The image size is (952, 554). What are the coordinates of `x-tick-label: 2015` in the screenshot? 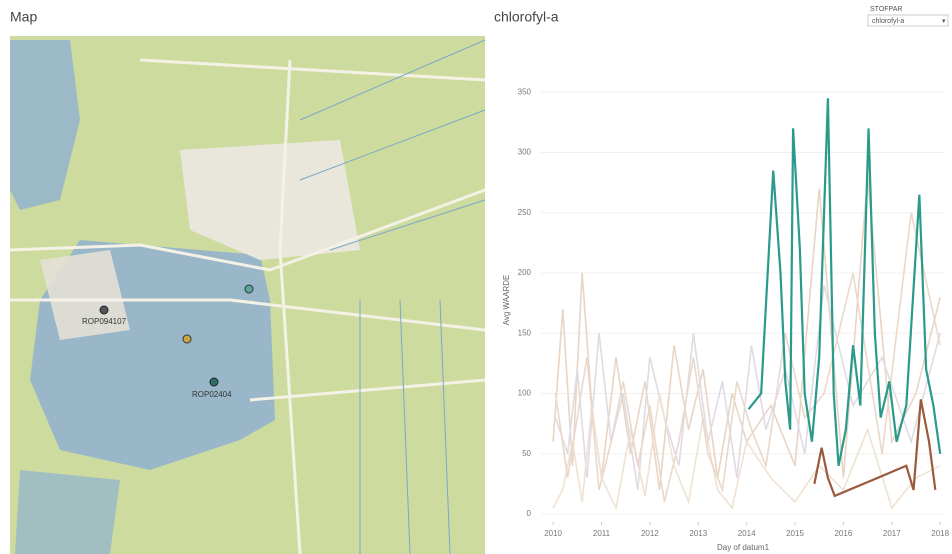 It's located at (795, 533).